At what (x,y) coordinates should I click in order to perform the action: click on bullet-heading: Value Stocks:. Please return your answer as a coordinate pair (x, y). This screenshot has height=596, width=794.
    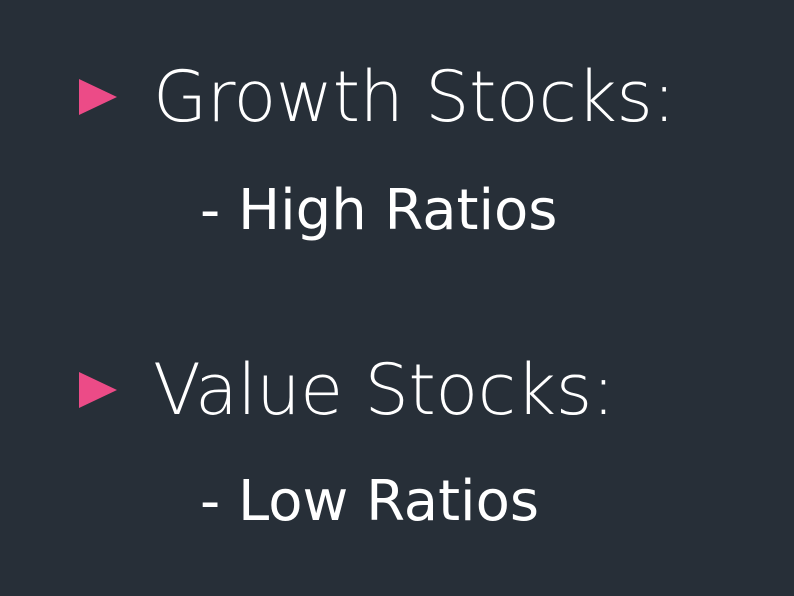
    Looking at the image, I should click on (384, 390).